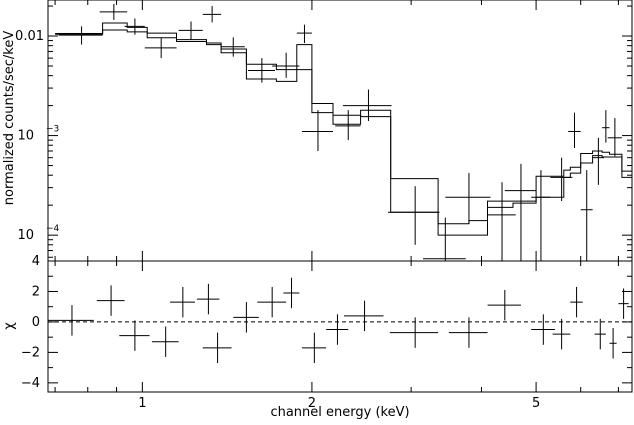 This screenshot has width=634, height=425. I want to click on y-tick-label-exponent: −3, so click(52, 130).